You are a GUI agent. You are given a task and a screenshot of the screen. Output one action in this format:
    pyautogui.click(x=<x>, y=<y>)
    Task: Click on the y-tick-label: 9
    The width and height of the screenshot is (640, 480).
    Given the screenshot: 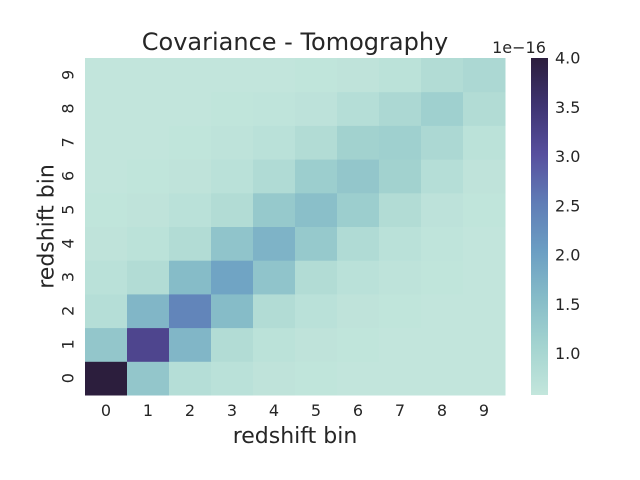 What is the action you would take?
    pyautogui.click(x=68, y=75)
    